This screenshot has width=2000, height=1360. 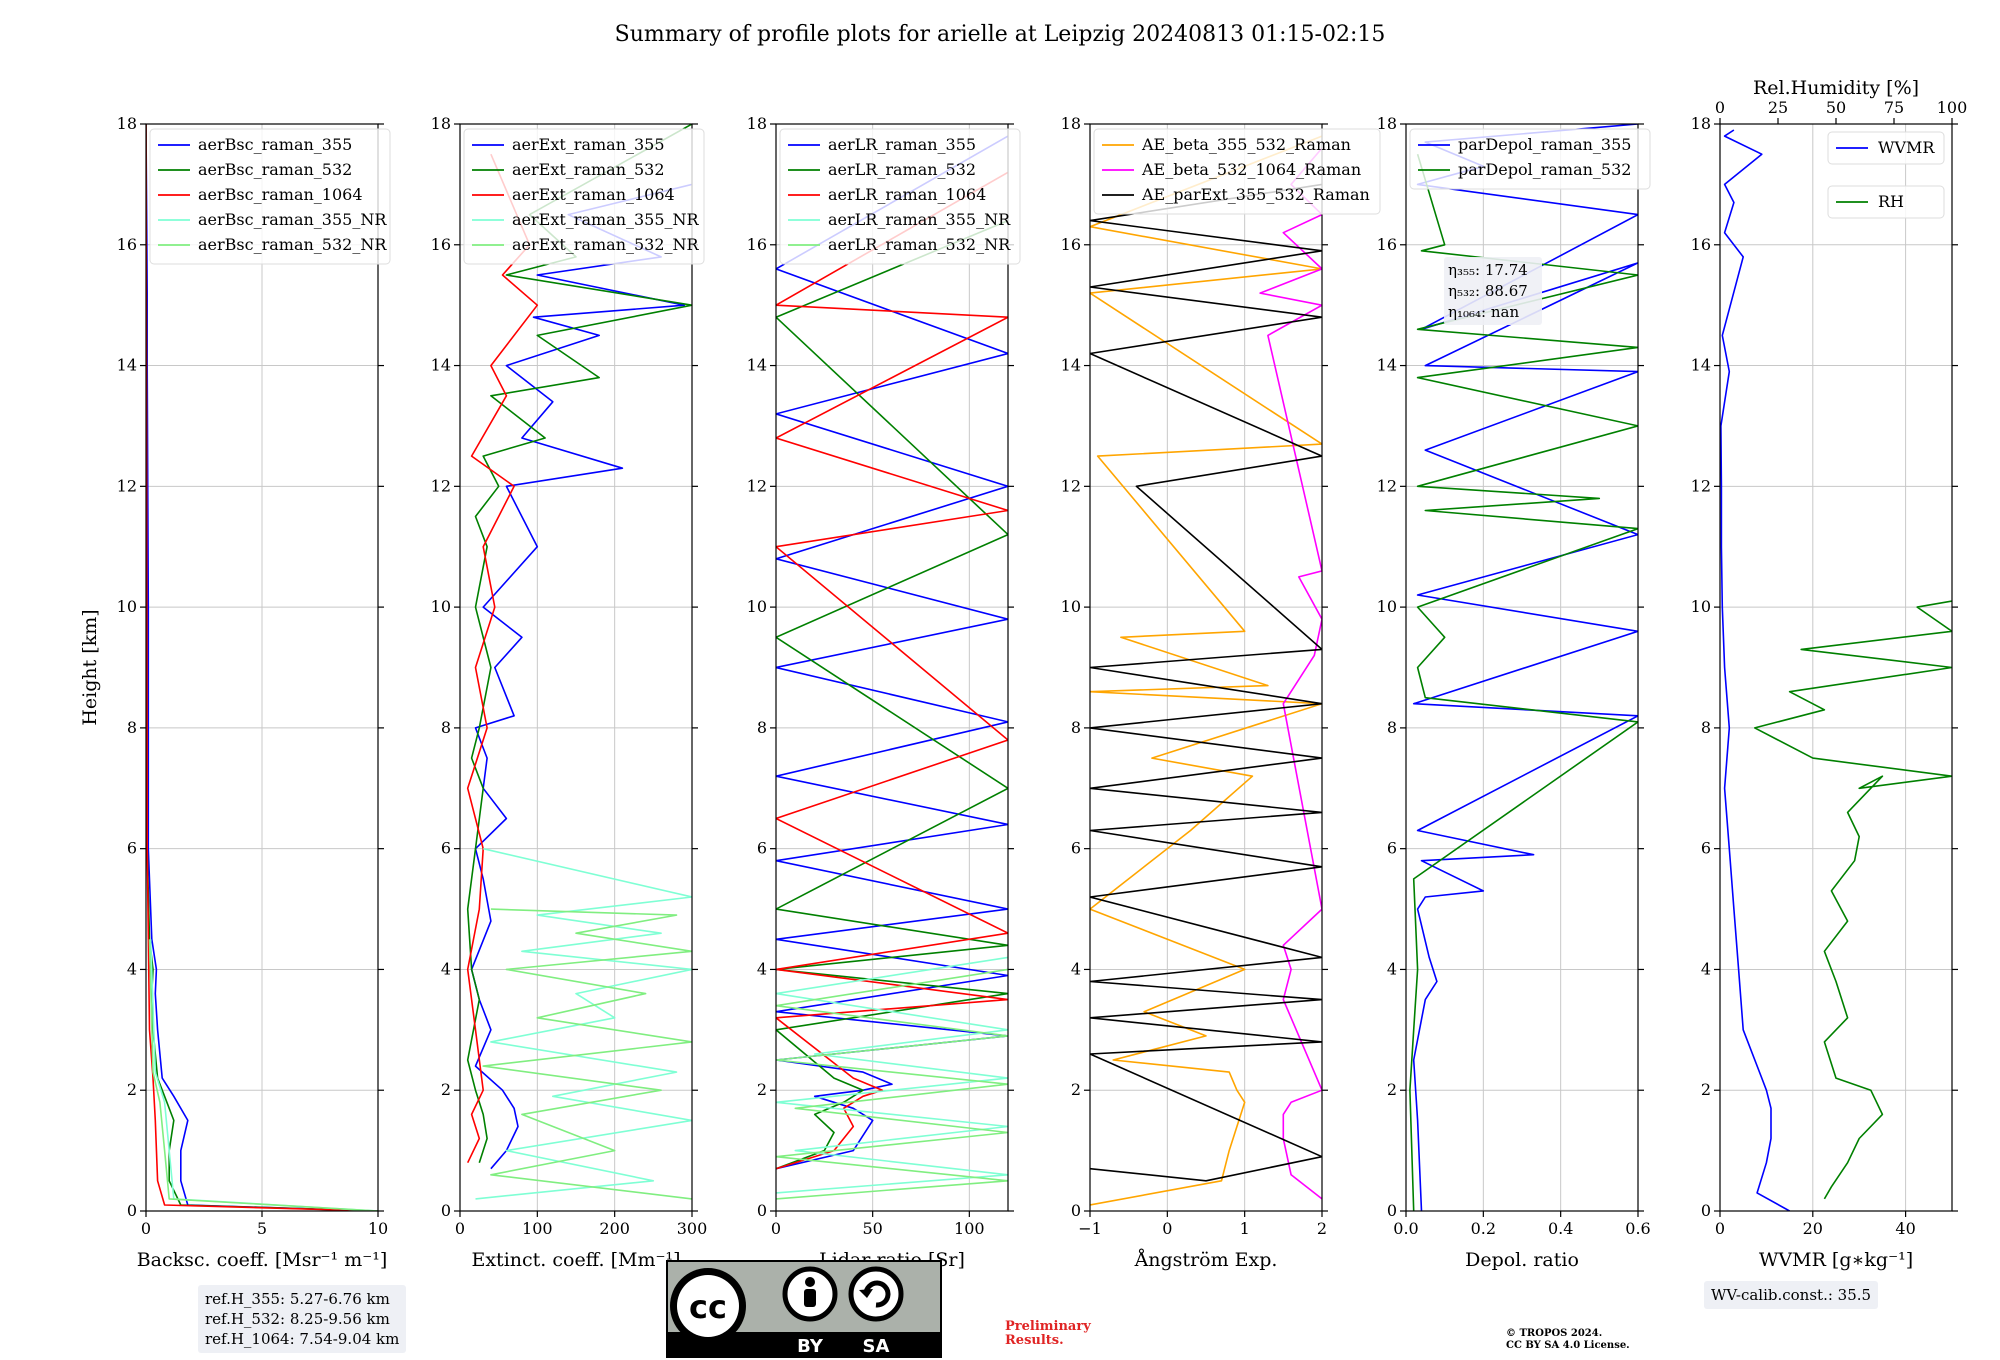 I want to click on legend-label: aerBsc_raman_532, so click(x=275, y=169).